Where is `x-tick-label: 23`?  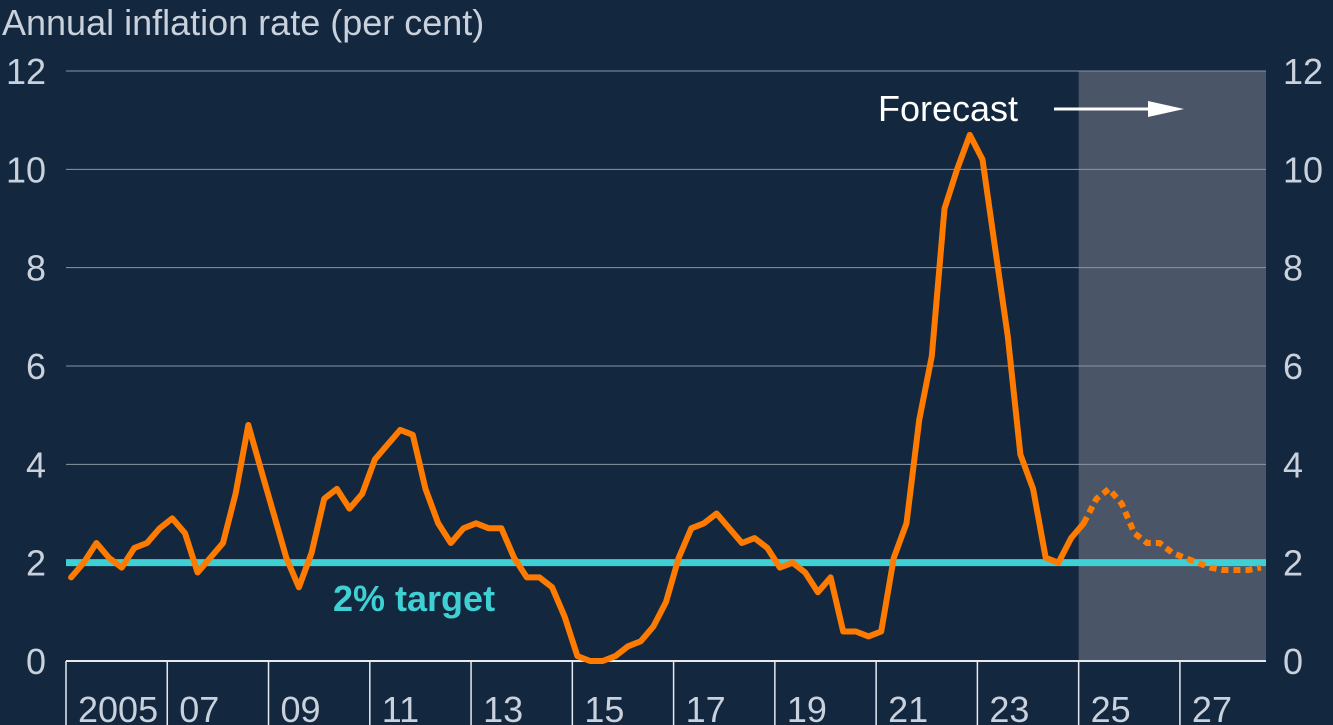
x-tick-label: 23 is located at coordinates (1009, 707).